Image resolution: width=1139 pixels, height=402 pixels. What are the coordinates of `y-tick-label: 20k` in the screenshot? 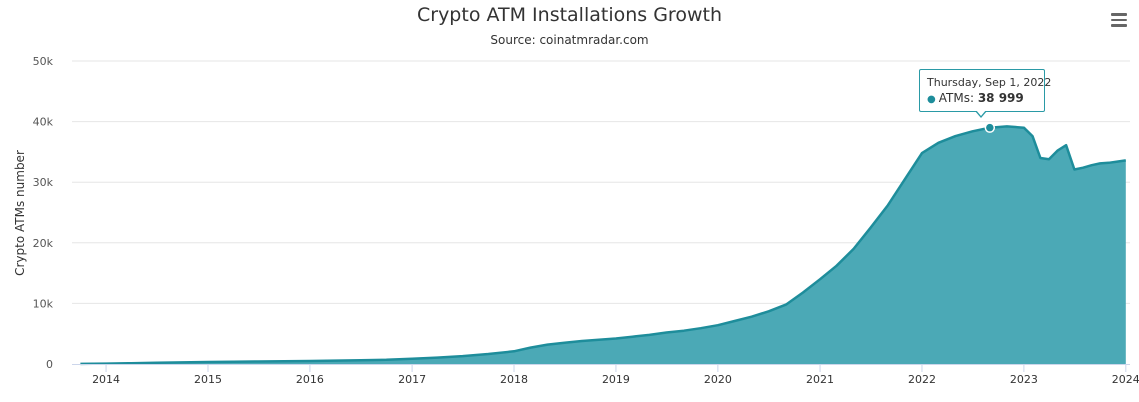 It's located at (43, 243).